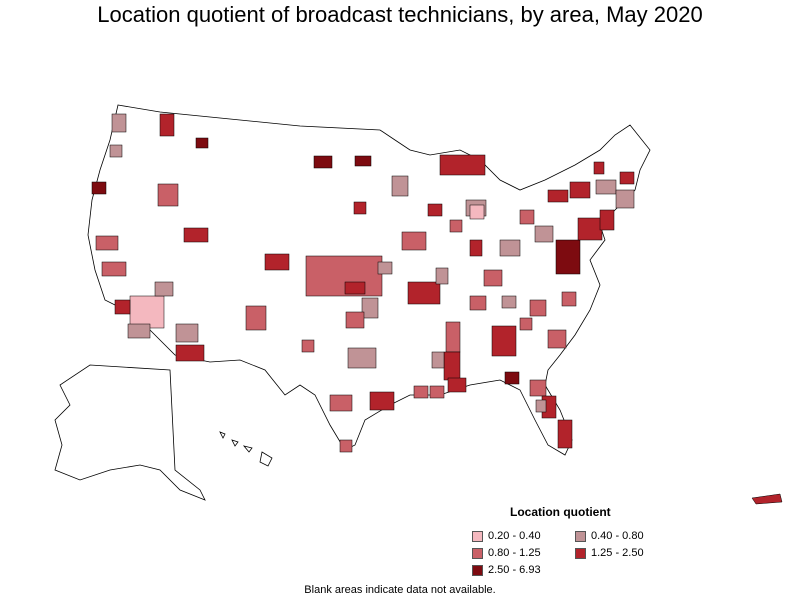 Image resolution: width=800 pixels, height=600 pixels. I want to click on legend-label-3: 0.80 - 1.25, so click(514, 553).